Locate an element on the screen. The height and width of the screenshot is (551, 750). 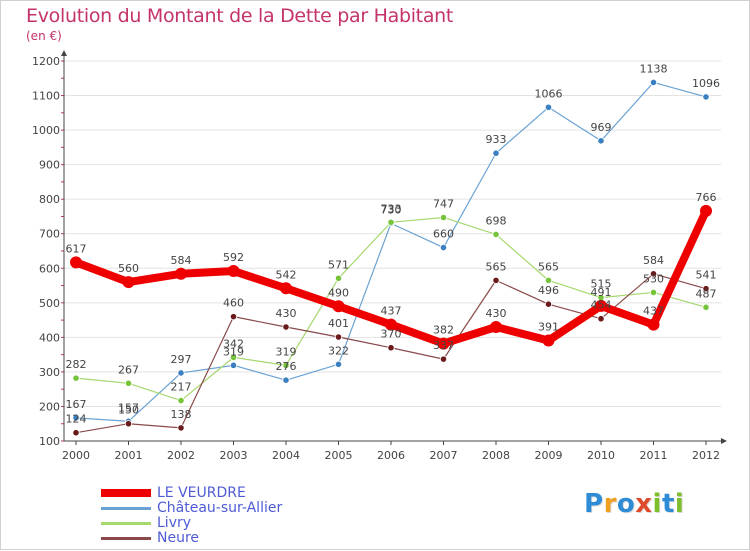
data-label: 157 is located at coordinates (128, 407).